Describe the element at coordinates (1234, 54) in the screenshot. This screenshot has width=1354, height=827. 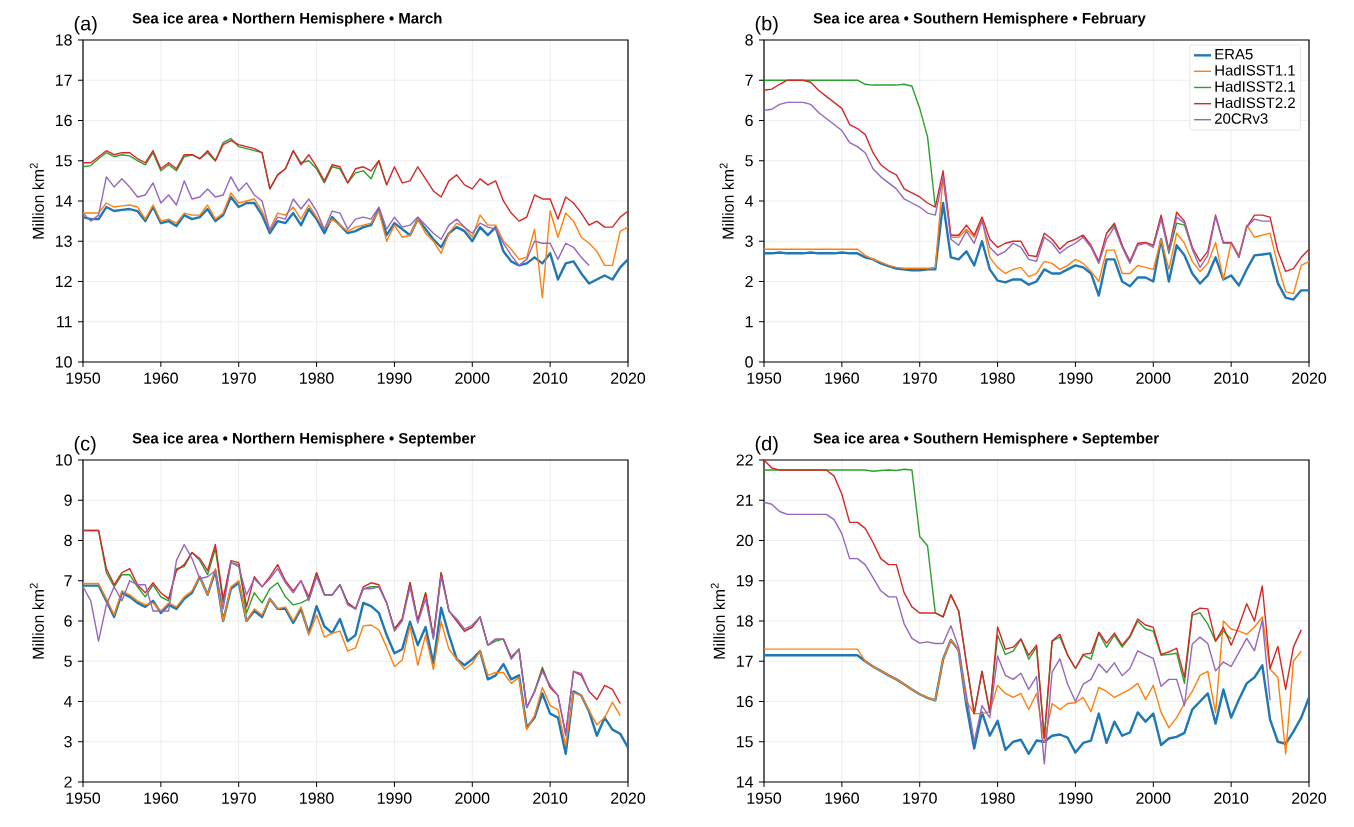
I see `legend-label: ERA5` at that location.